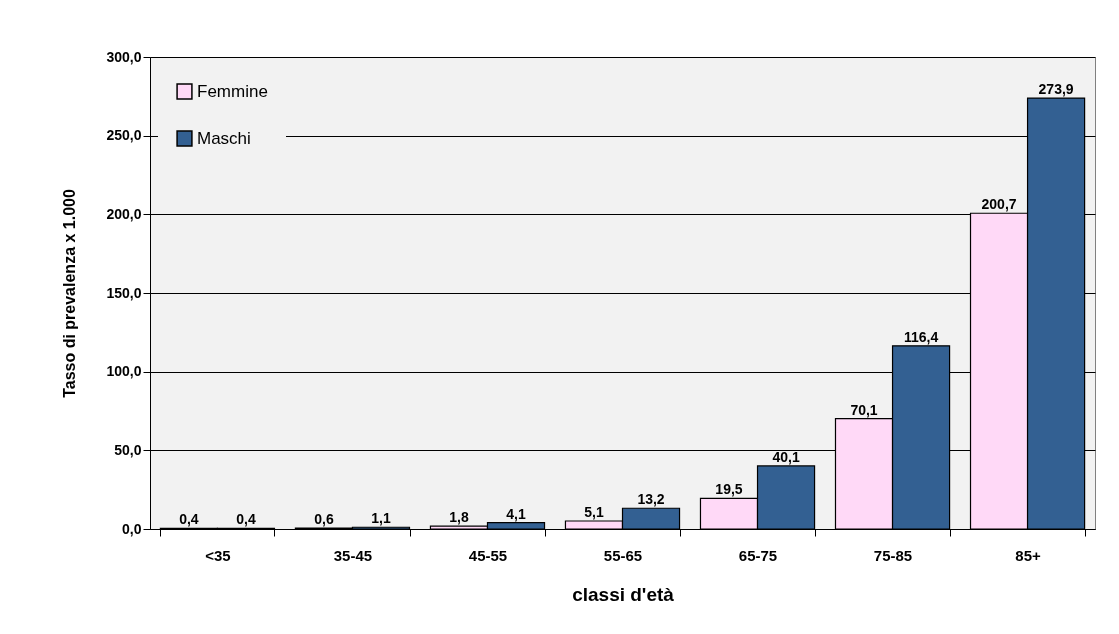 Image resolution: width=1119 pixels, height=634 pixels. I want to click on y-axis-title: Tasso di prevalenza x 1.000, so click(70, 293).